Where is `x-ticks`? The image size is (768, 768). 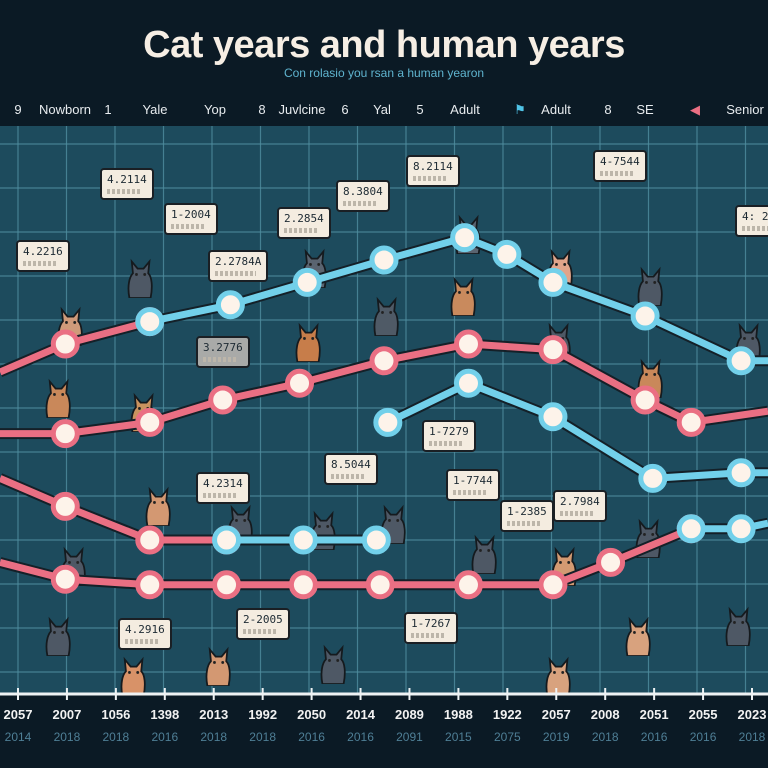 x-ticks is located at coordinates (385, 694).